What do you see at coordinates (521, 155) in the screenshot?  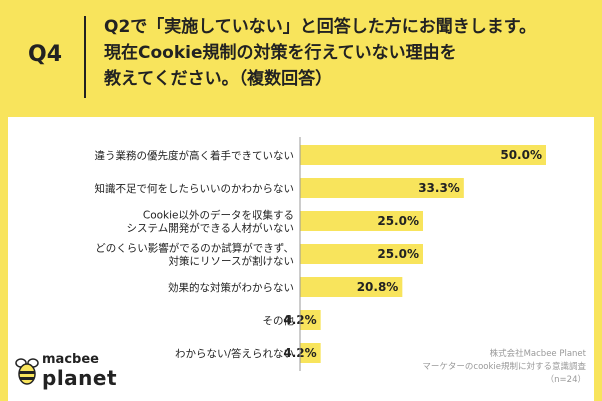 I see `value-label-0: 50.0%` at bounding box center [521, 155].